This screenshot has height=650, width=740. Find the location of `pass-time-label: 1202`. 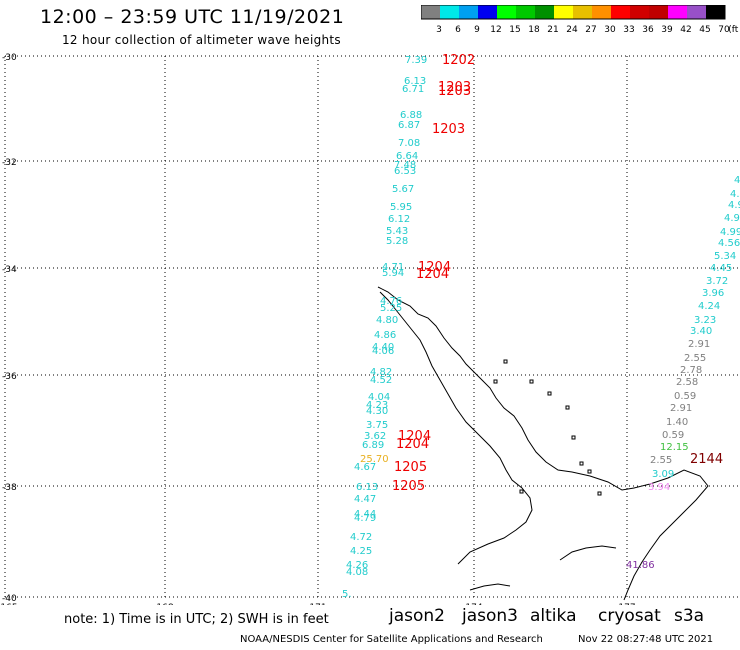

pass-time-label: 1202 is located at coordinates (458, 60).